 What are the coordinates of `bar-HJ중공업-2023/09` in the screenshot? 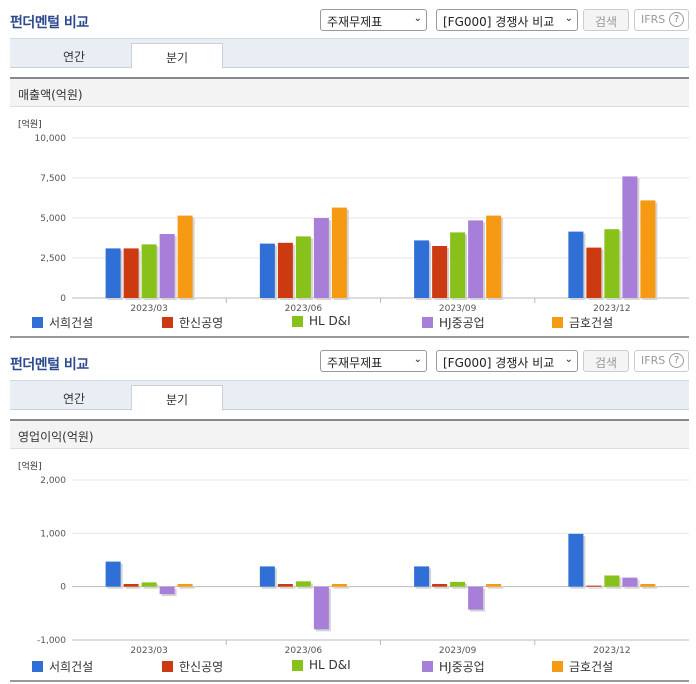 It's located at (476, 598).